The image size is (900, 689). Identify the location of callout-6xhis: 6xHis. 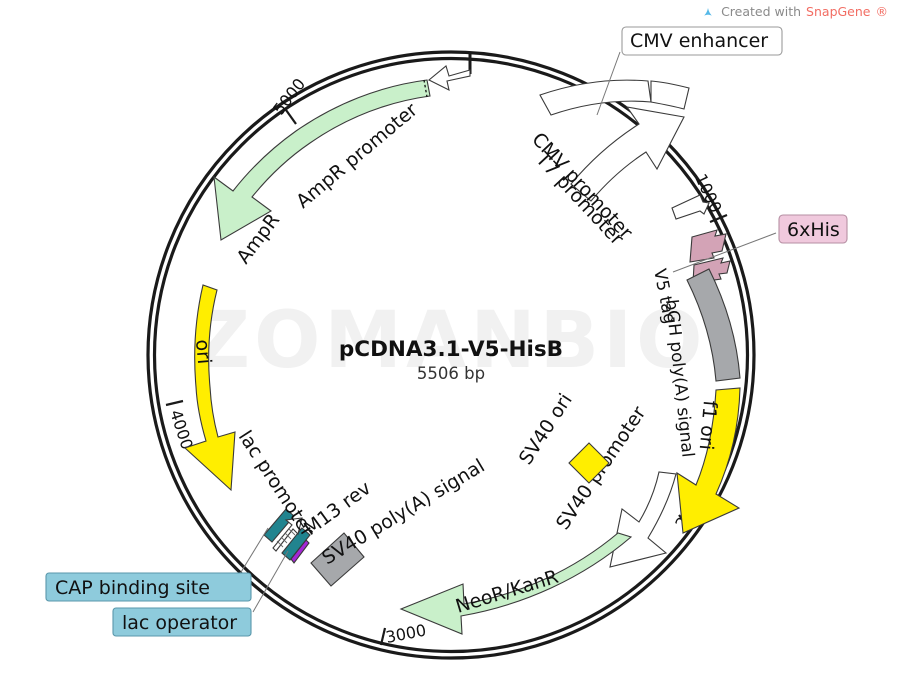
(760, 243).